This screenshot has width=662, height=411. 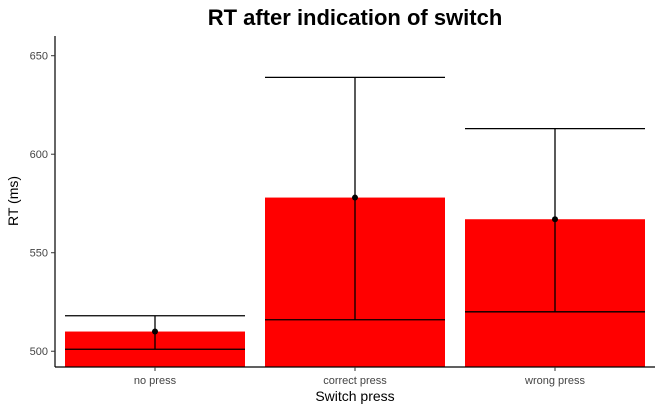 What do you see at coordinates (39, 57) in the screenshot?
I see `y-tick-label-3: 650` at bounding box center [39, 57].